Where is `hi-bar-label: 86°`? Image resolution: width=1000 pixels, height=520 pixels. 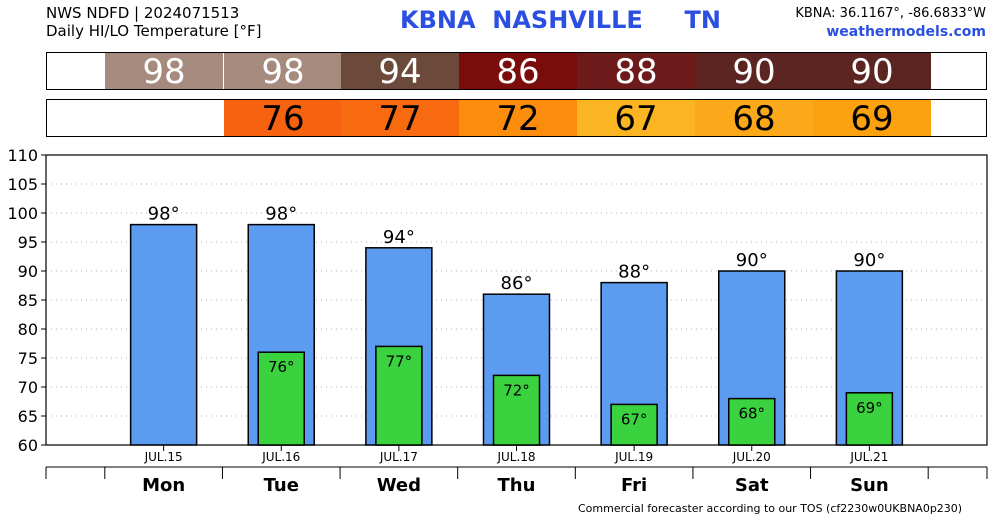
hi-bar-label: 86° is located at coordinates (517, 283).